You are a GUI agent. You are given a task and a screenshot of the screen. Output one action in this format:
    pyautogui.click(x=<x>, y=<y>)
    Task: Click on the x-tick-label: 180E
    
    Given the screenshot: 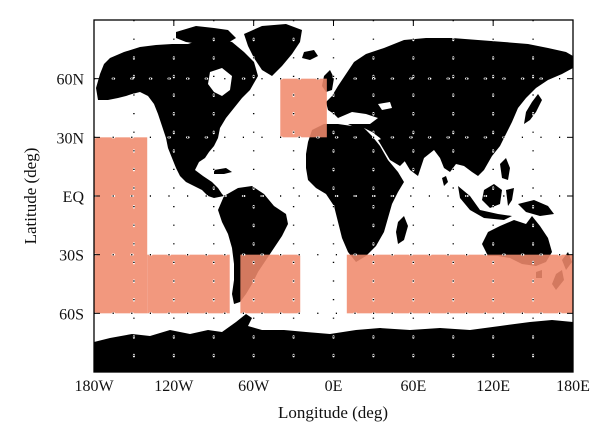 What is the action you would take?
    pyautogui.click(x=573, y=386)
    